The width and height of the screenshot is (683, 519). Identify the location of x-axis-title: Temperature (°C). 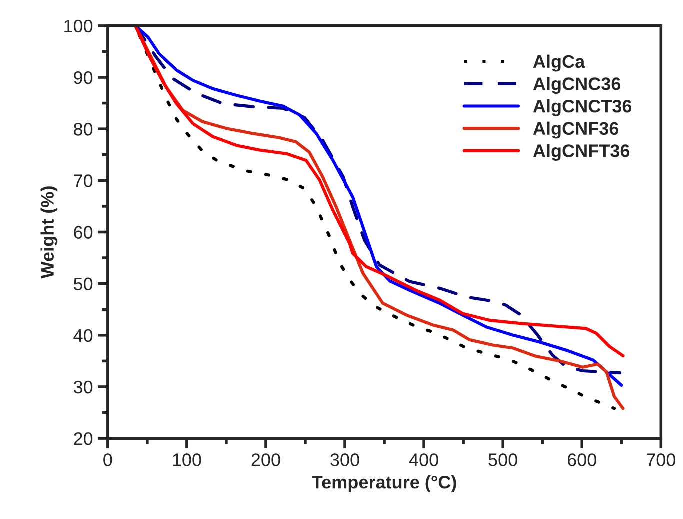
(384, 484).